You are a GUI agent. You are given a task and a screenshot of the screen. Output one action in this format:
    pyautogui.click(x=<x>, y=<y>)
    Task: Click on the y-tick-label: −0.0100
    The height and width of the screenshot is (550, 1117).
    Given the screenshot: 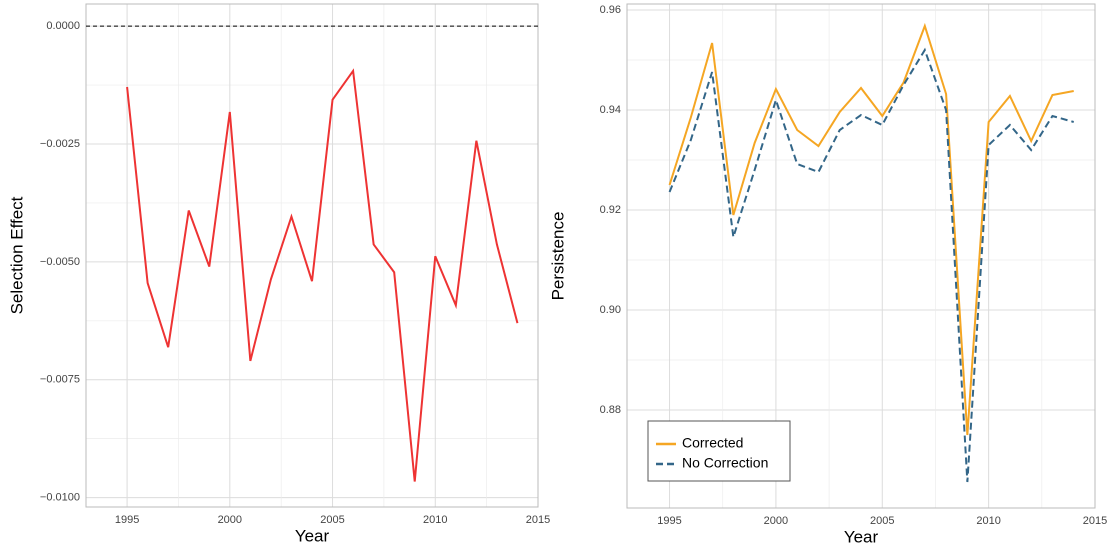 What is the action you would take?
    pyautogui.click(x=60, y=497)
    